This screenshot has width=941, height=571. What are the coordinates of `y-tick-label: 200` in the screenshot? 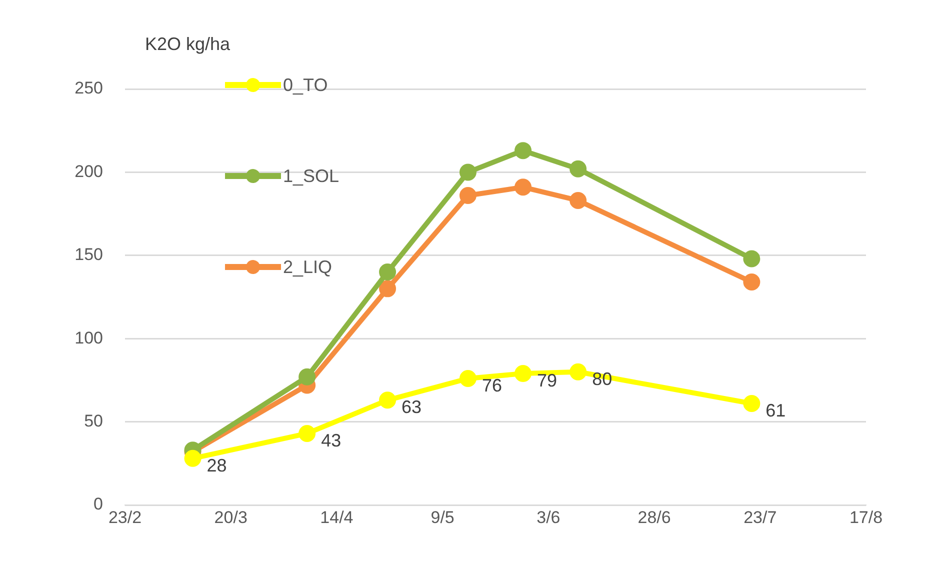 It's located at (88, 171).